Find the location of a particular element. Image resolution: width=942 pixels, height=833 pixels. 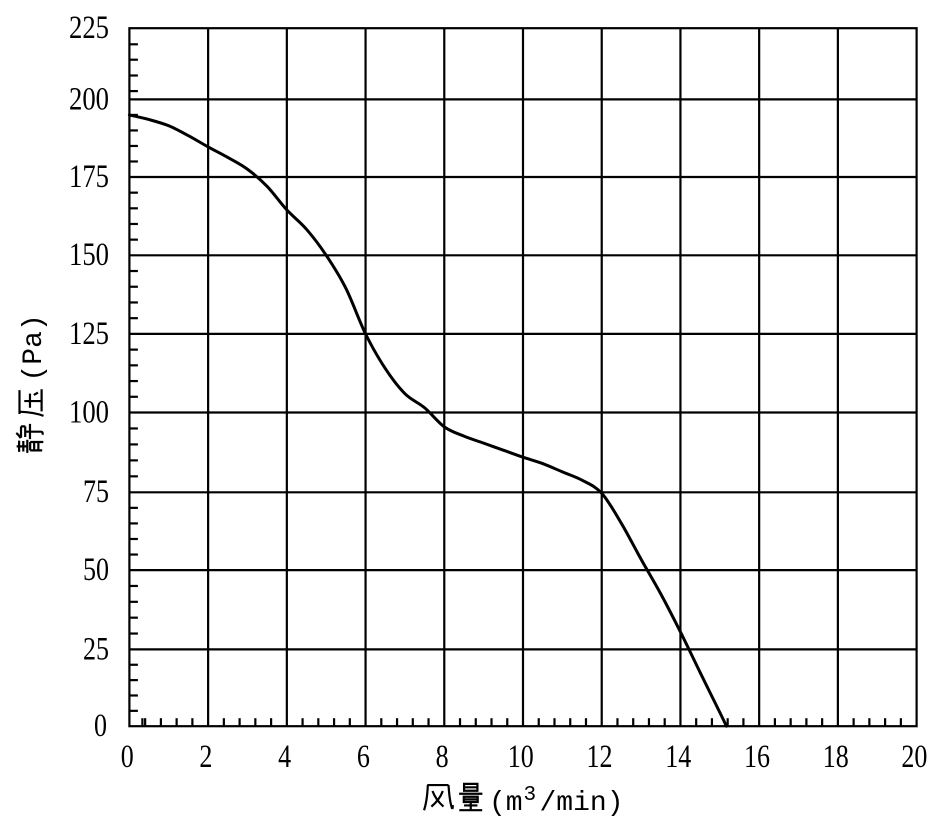

svg-text: 18 is located at coordinates (836, 757).